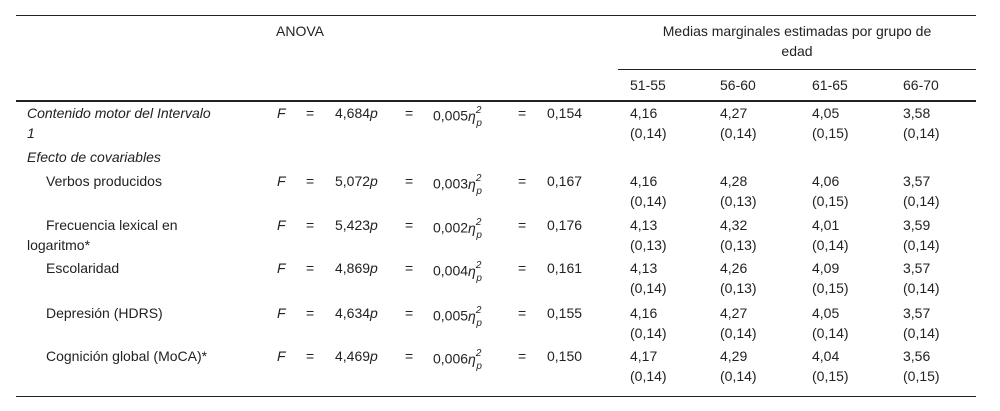 The image size is (1000, 411). I want to click on p-value: 0,006η2 p, so click(457, 360).